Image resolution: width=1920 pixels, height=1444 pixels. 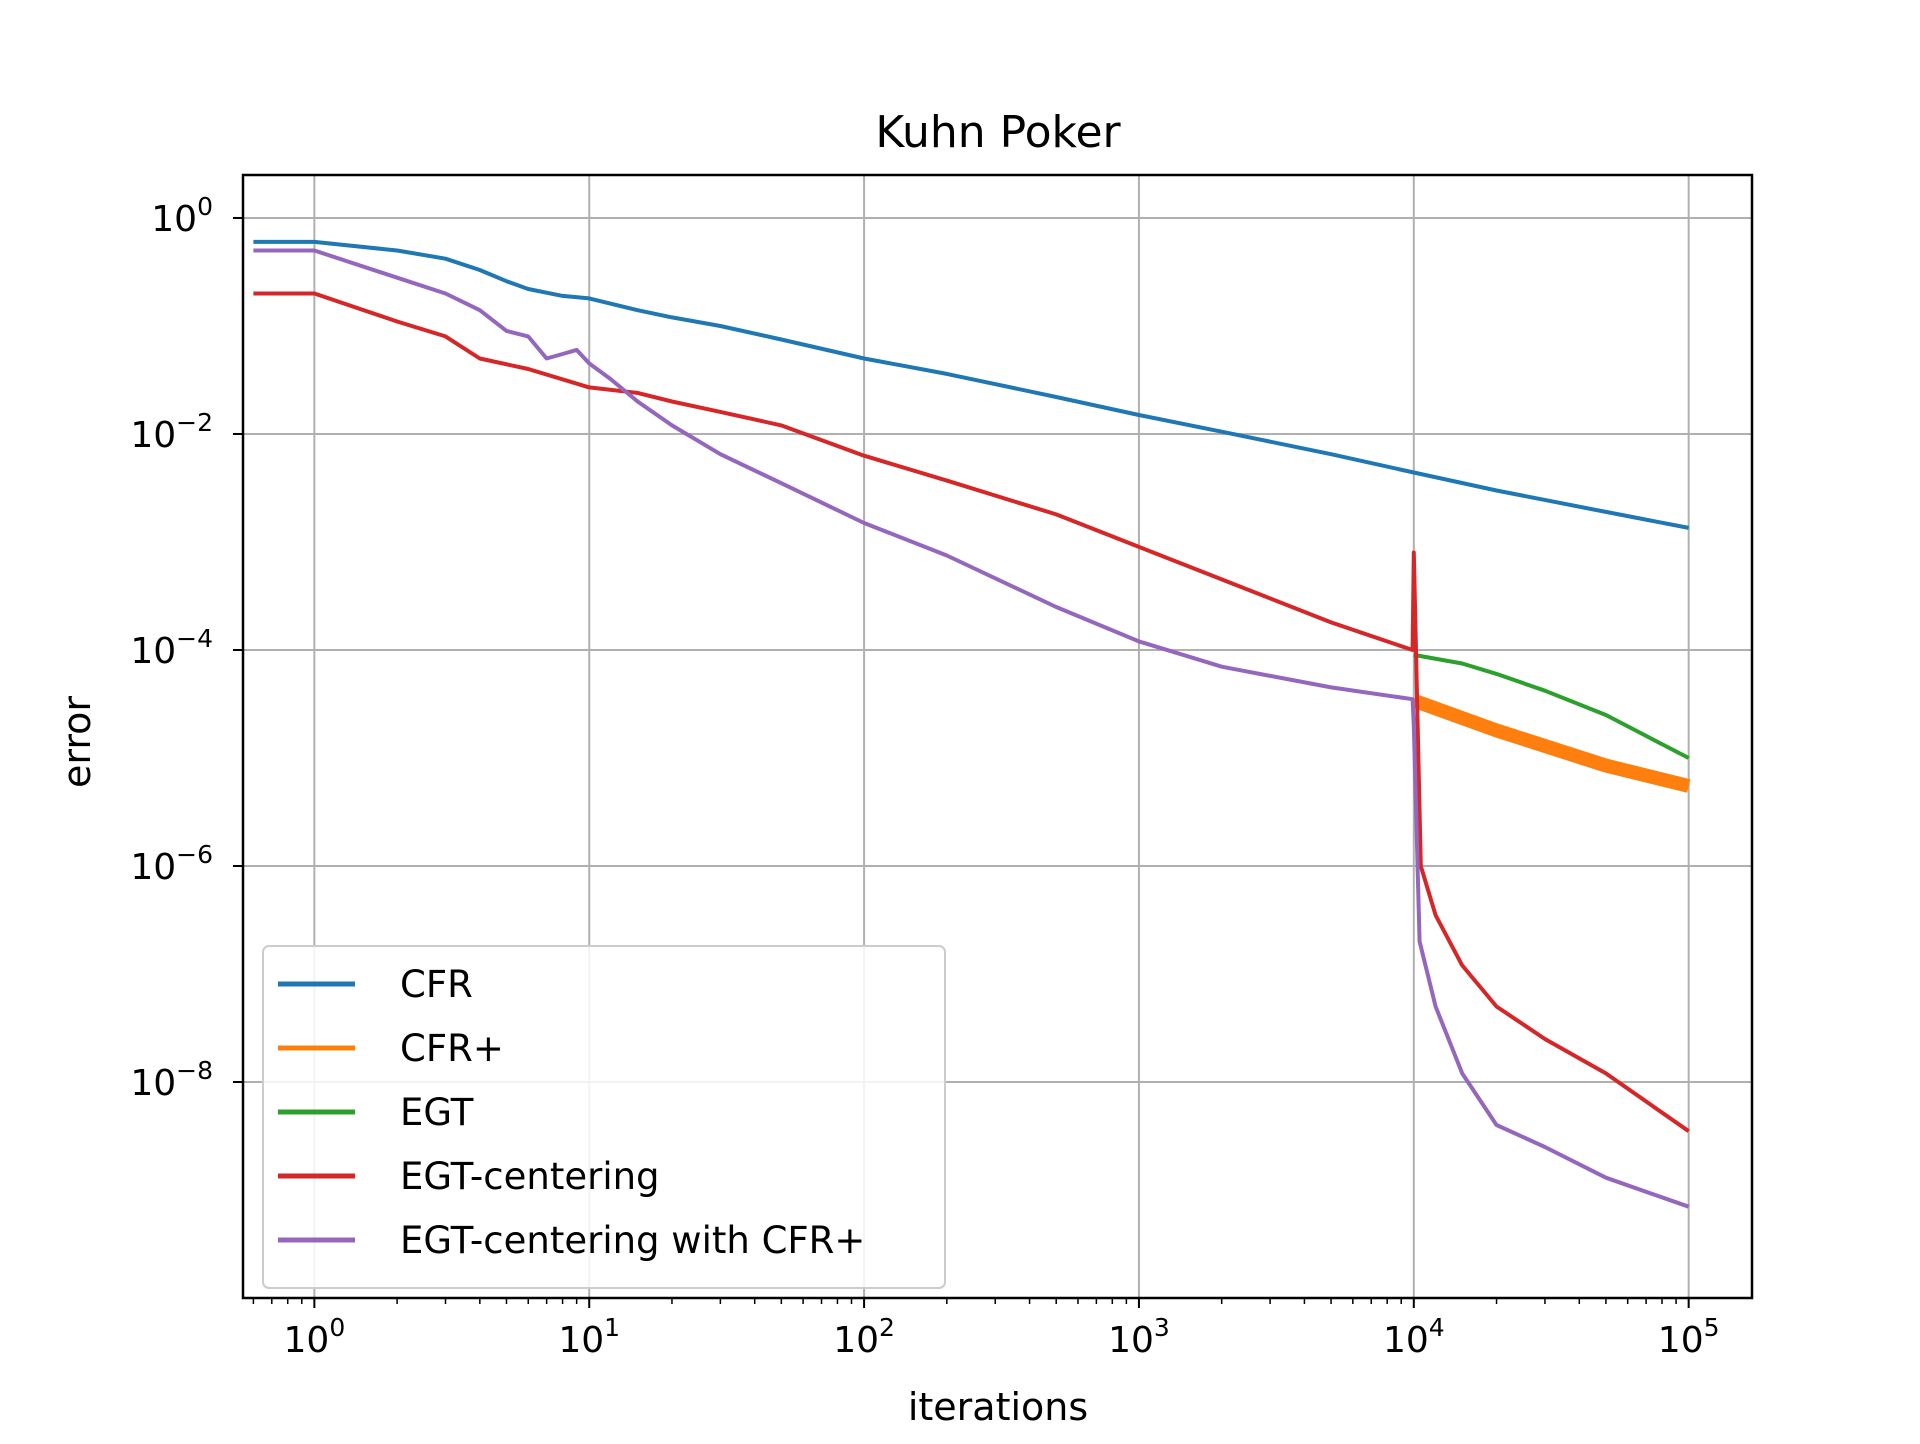 What do you see at coordinates (171, 432) in the screenshot?
I see `y-tick-label-1: 10⁻²` at bounding box center [171, 432].